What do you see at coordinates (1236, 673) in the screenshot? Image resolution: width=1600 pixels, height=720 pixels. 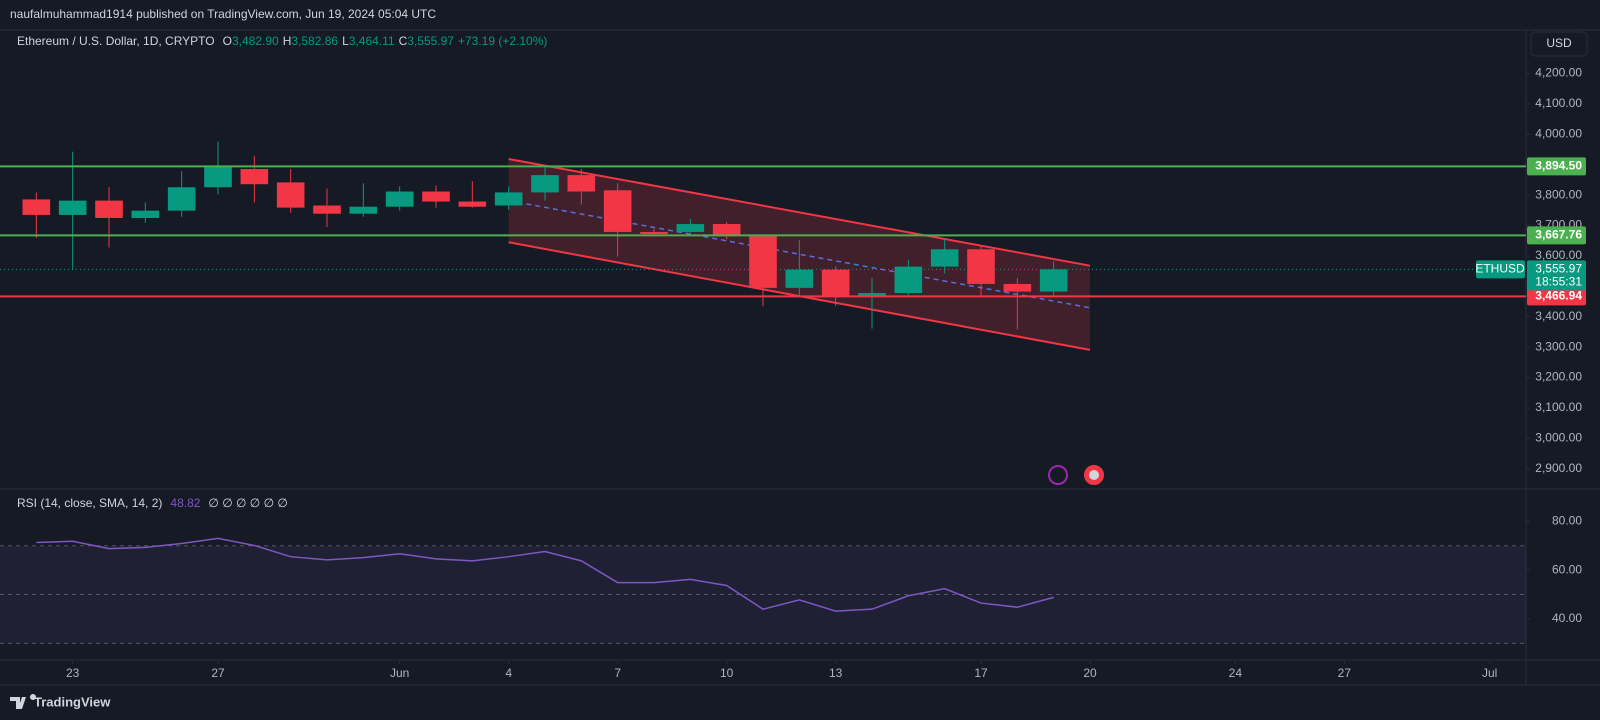 I see `x-tick-label: 24` at bounding box center [1236, 673].